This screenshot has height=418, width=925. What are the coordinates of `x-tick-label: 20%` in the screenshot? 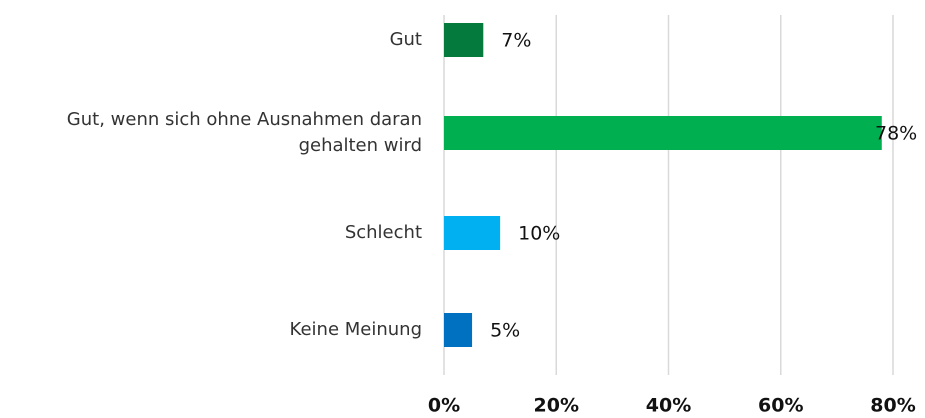 It's located at (556, 406).